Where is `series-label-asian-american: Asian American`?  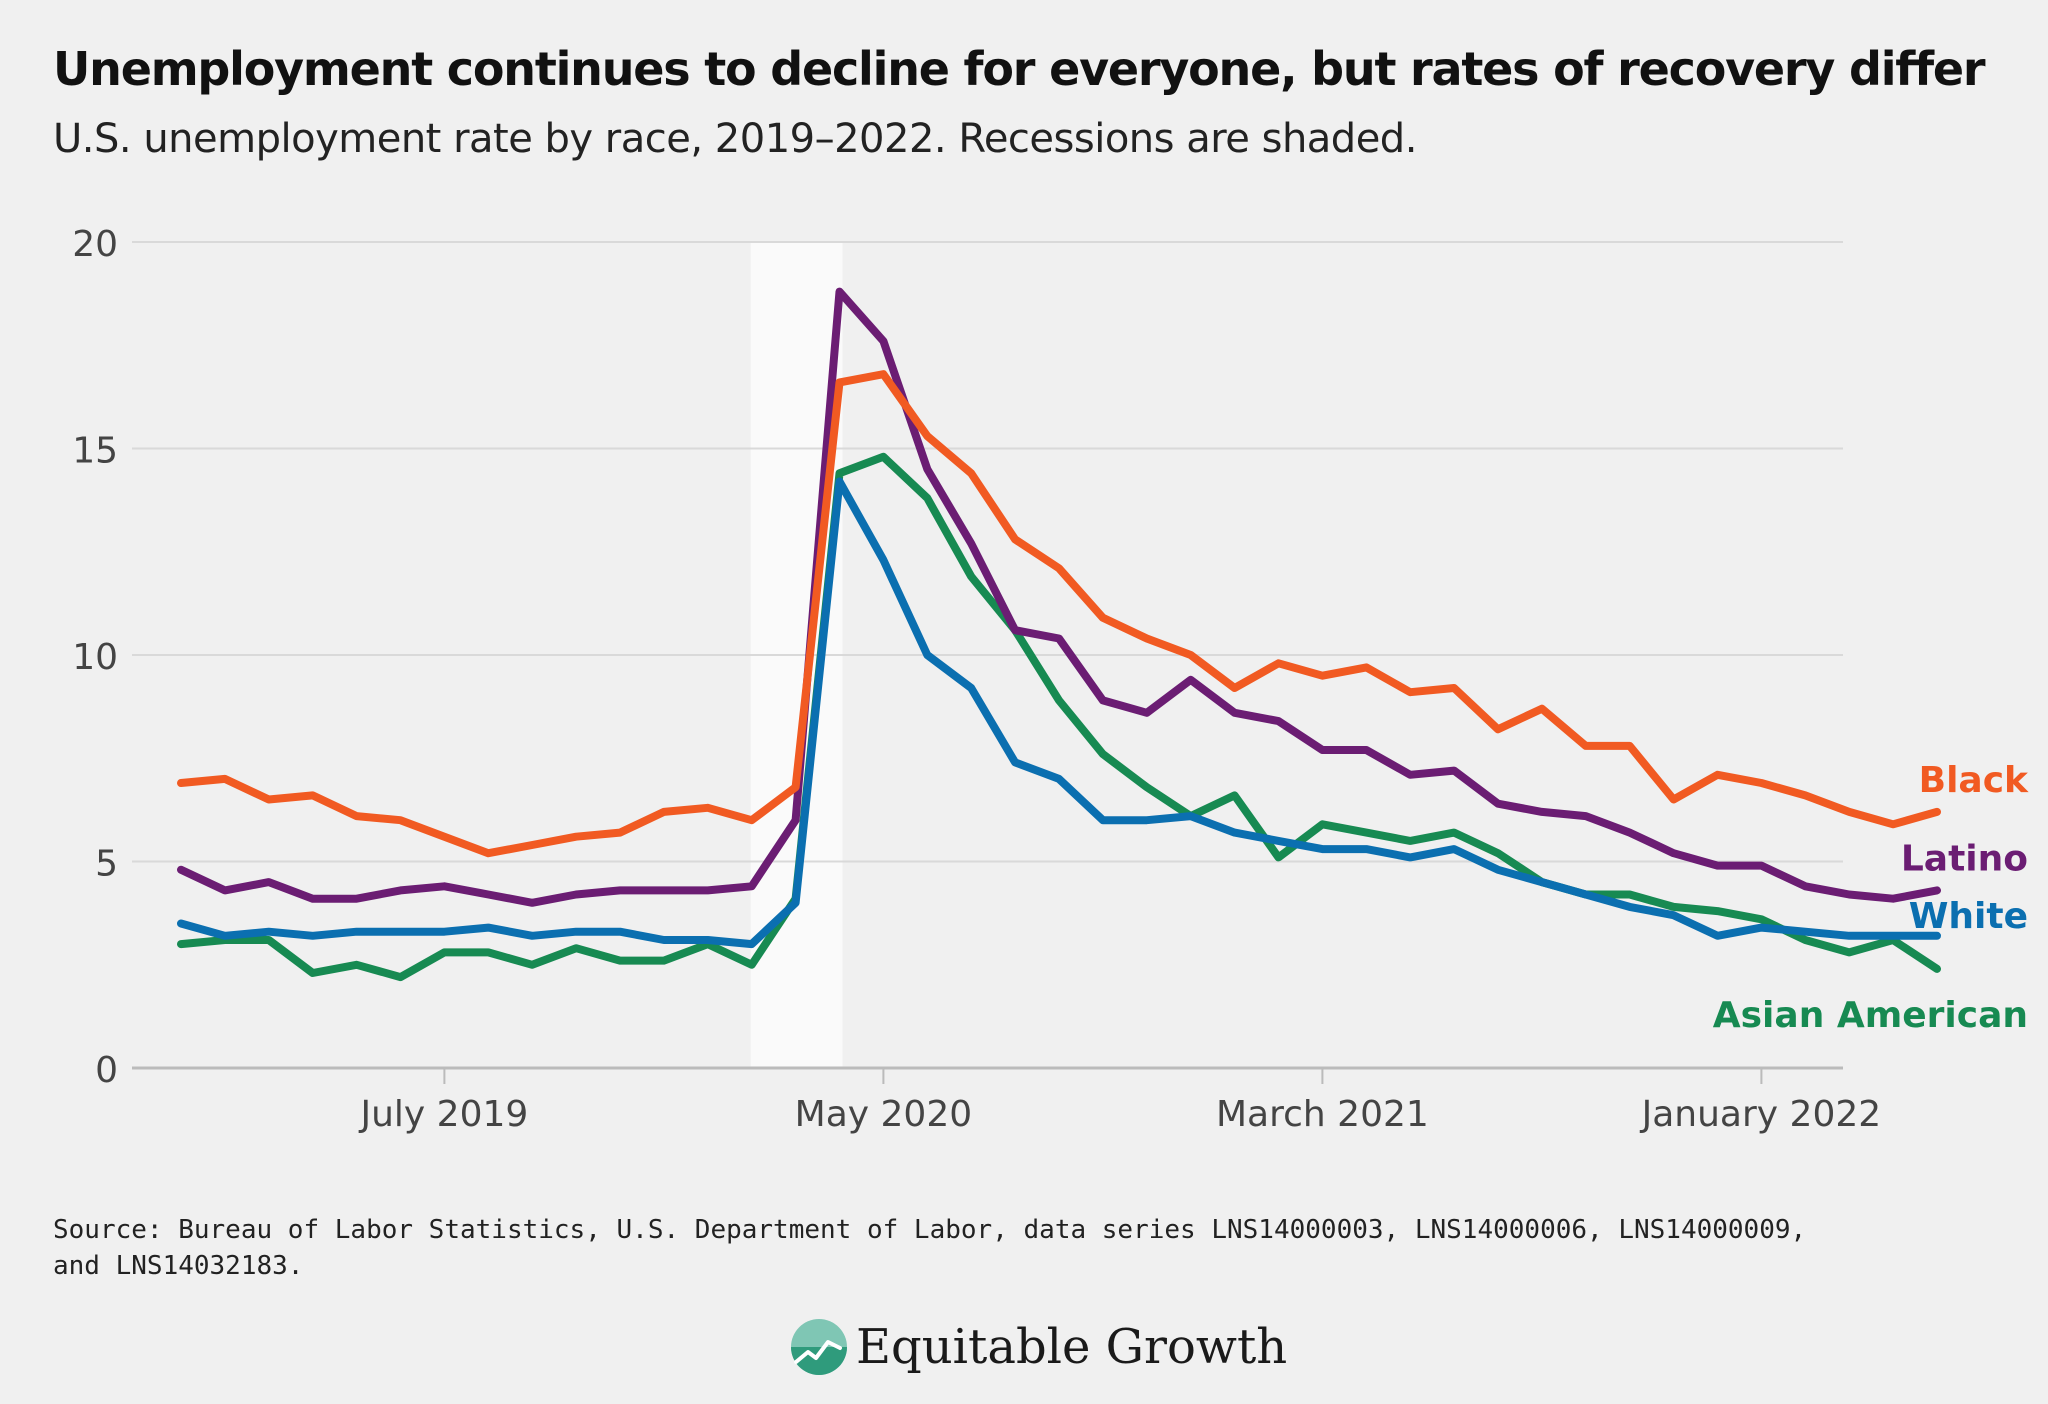 series-label-asian-american: Asian American is located at coordinates (1870, 1015).